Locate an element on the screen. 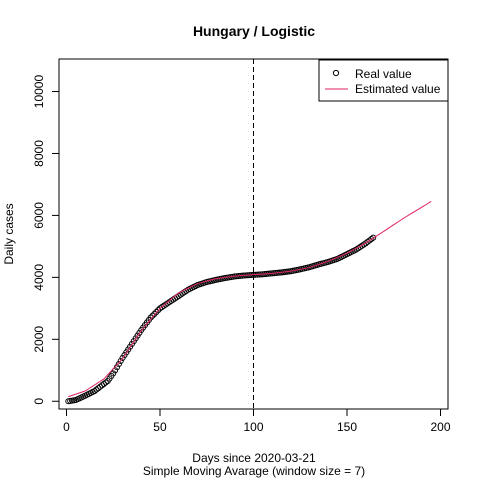 The image size is (480, 480). legend-estimated-value-label: Estimated value is located at coordinates (398, 89).